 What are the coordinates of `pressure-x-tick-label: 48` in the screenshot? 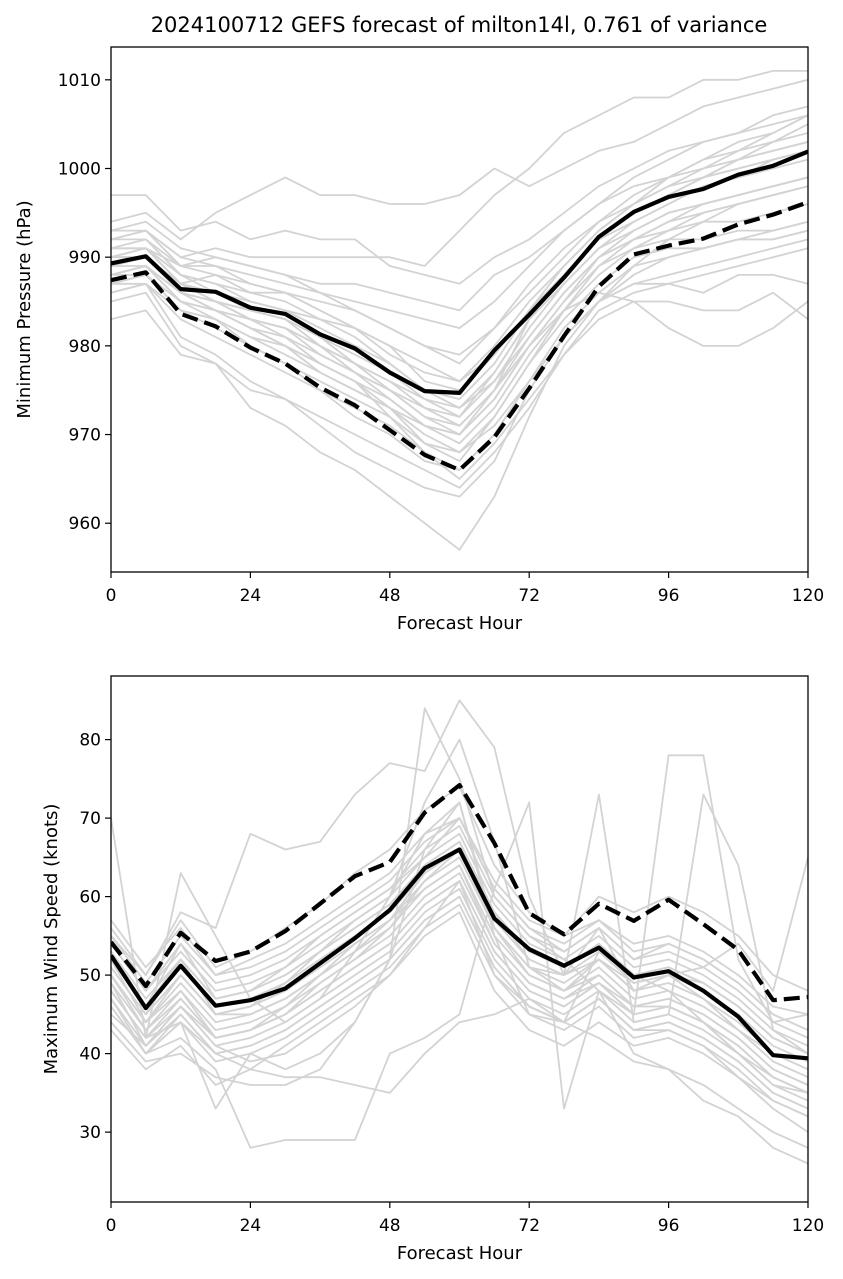 It's located at (390, 596).